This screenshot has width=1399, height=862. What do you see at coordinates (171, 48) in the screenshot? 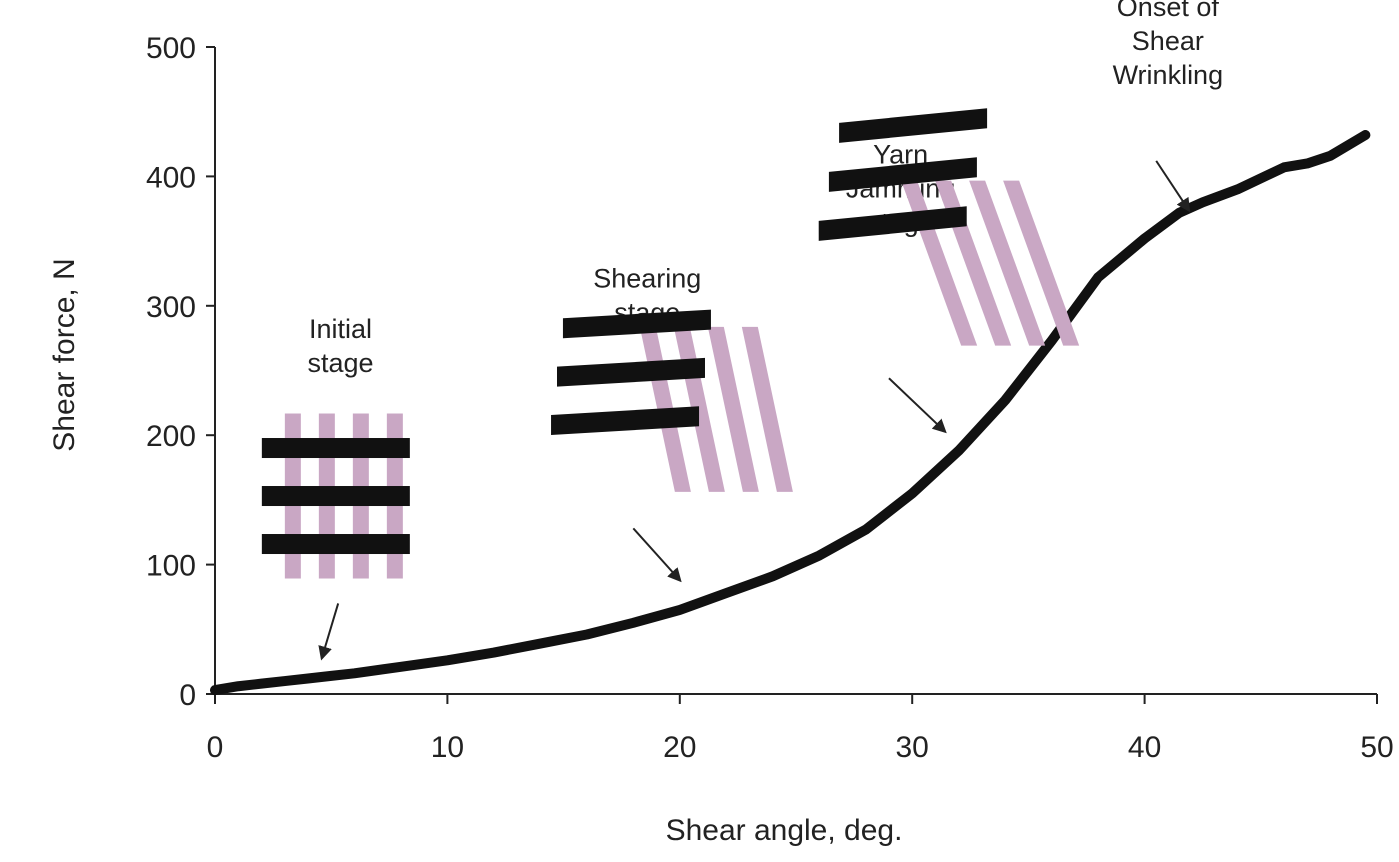
I see `y-tick-label: 500` at bounding box center [171, 48].